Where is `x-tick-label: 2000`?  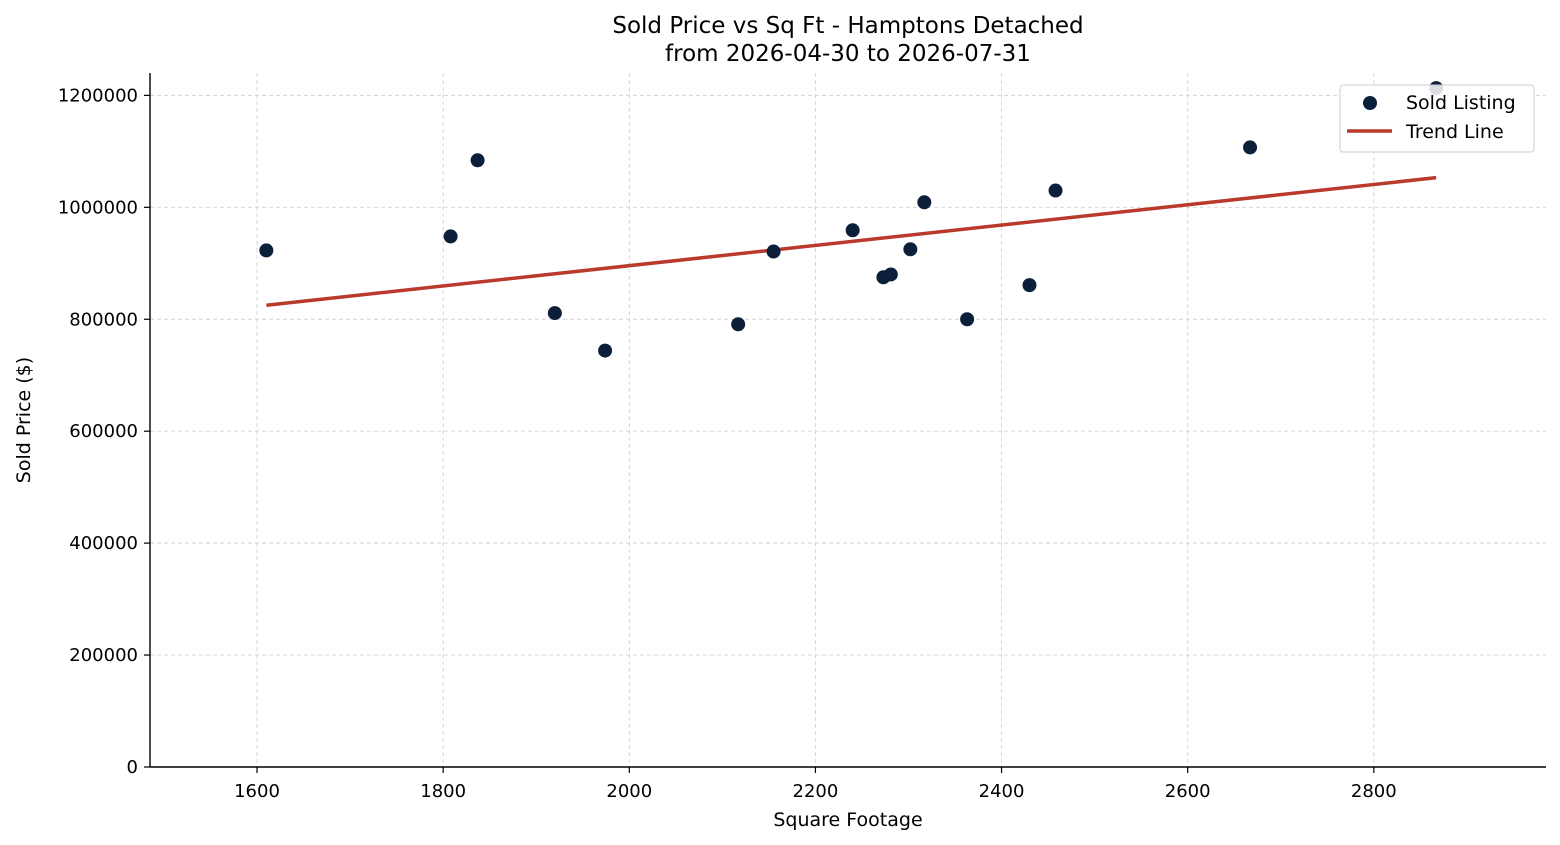 x-tick-label: 2000 is located at coordinates (629, 791).